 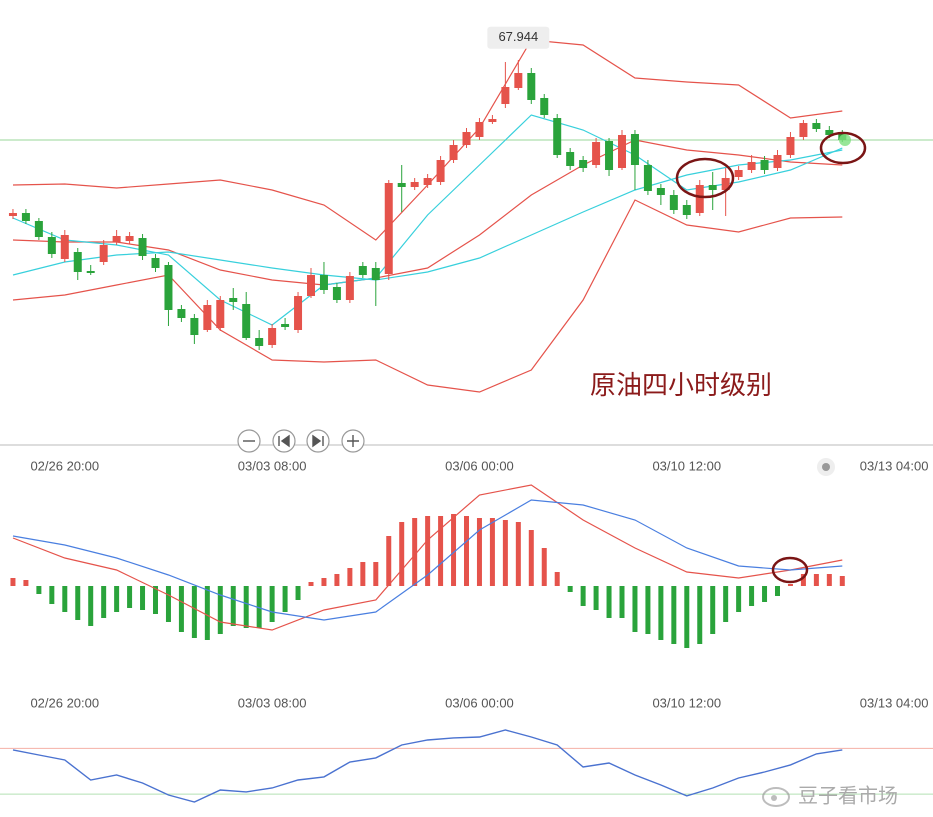 I want to click on watermark-icon, so click(x=776, y=797).